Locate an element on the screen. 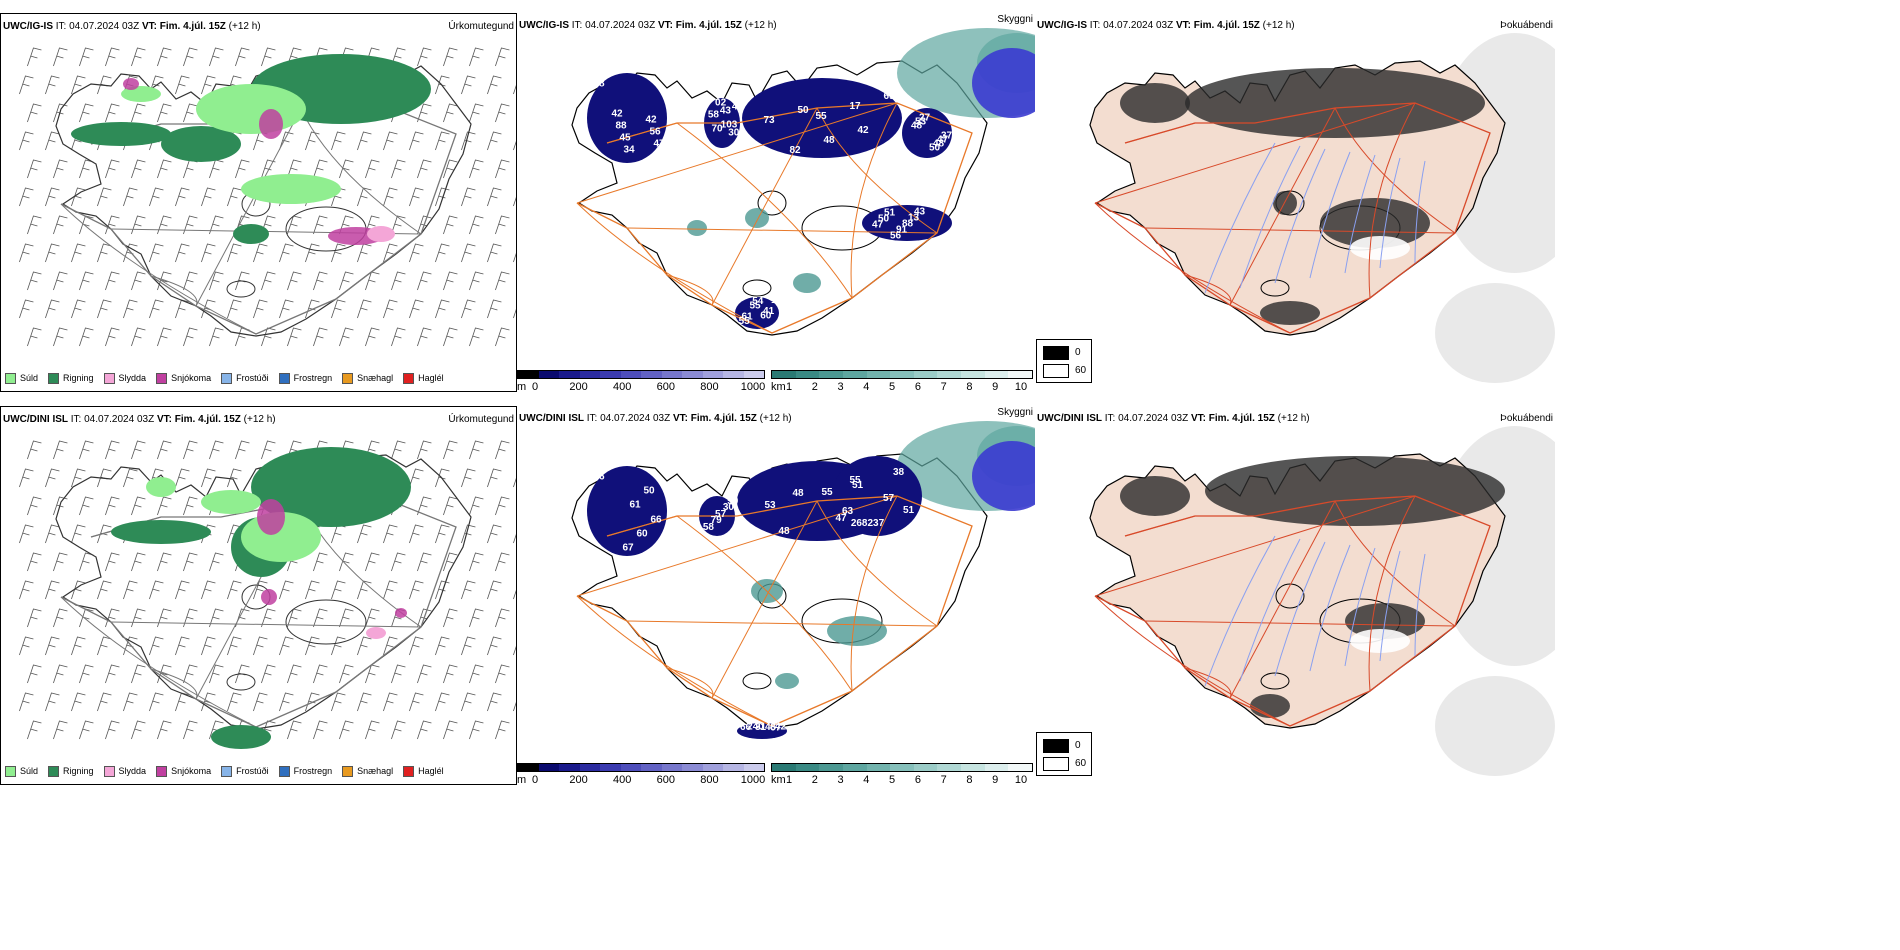  fog-legend: 0 60 is located at coordinates (1064, 754).